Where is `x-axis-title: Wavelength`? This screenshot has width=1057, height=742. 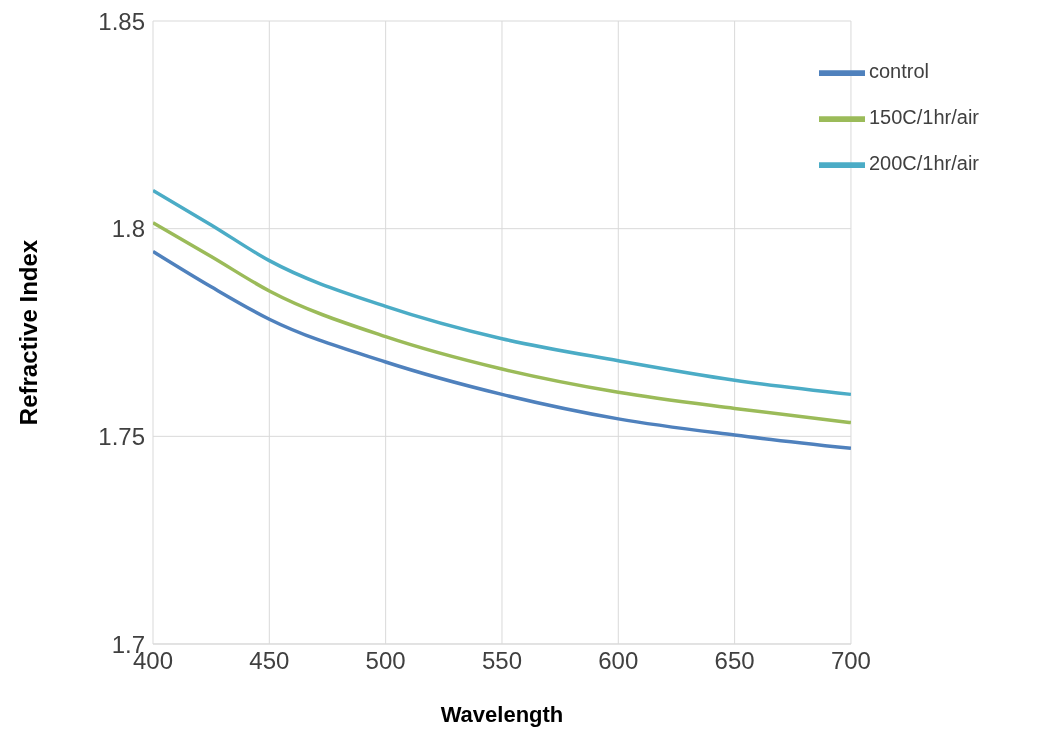
x-axis-title: Wavelength is located at coordinates (502, 714).